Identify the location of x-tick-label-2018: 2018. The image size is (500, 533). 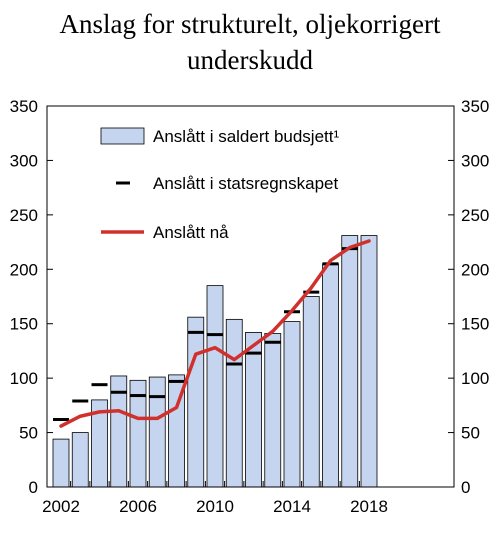
(369, 506).